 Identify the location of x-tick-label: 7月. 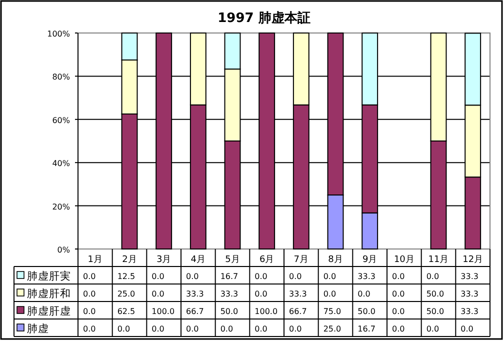
(301, 260).